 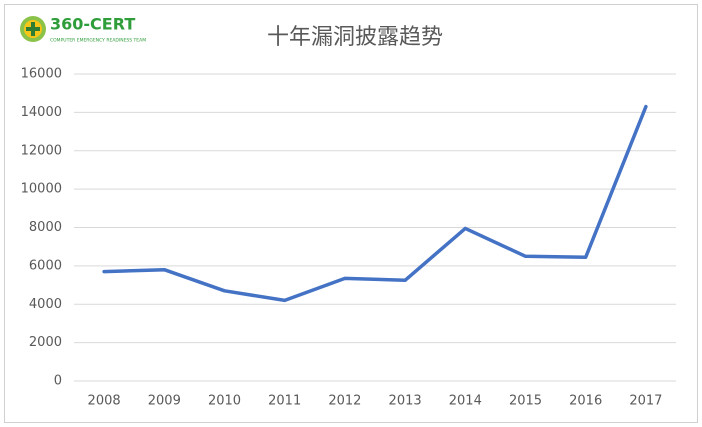 What do you see at coordinates (224, 401) in the screenshot?
I see `x-tick-label: 2010` at bounding box center [224, 401].